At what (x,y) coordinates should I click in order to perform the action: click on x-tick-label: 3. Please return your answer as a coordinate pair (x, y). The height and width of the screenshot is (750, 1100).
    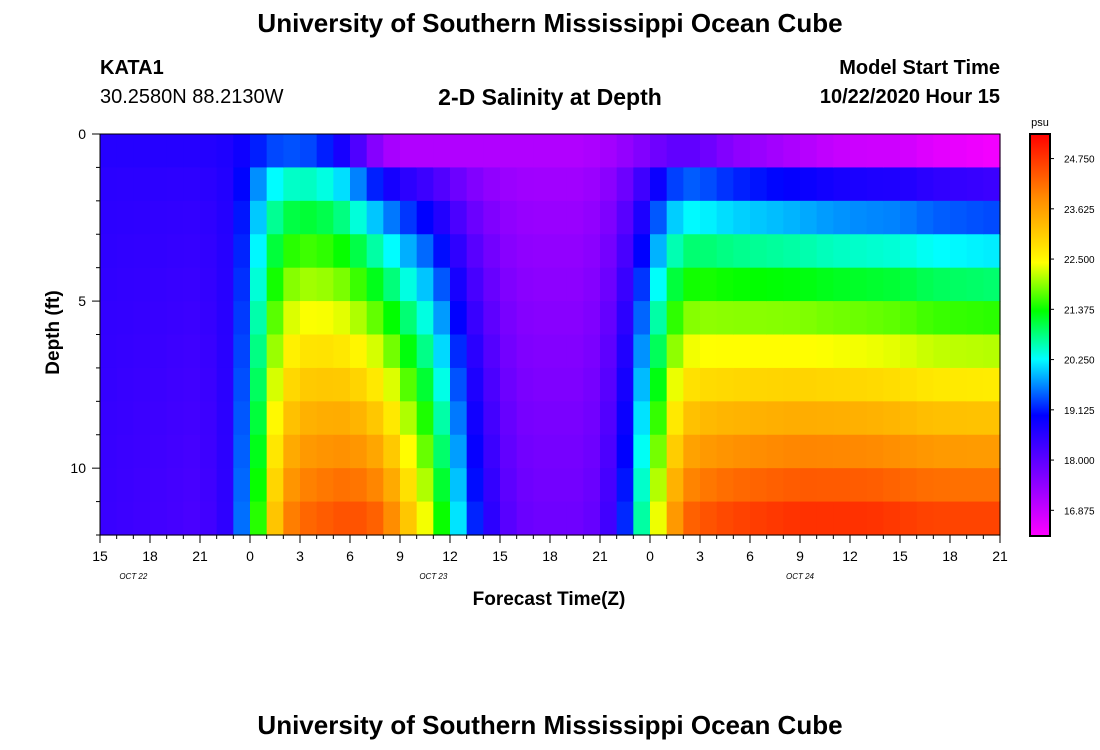
    Looking at the image, I should click on (300, 556).